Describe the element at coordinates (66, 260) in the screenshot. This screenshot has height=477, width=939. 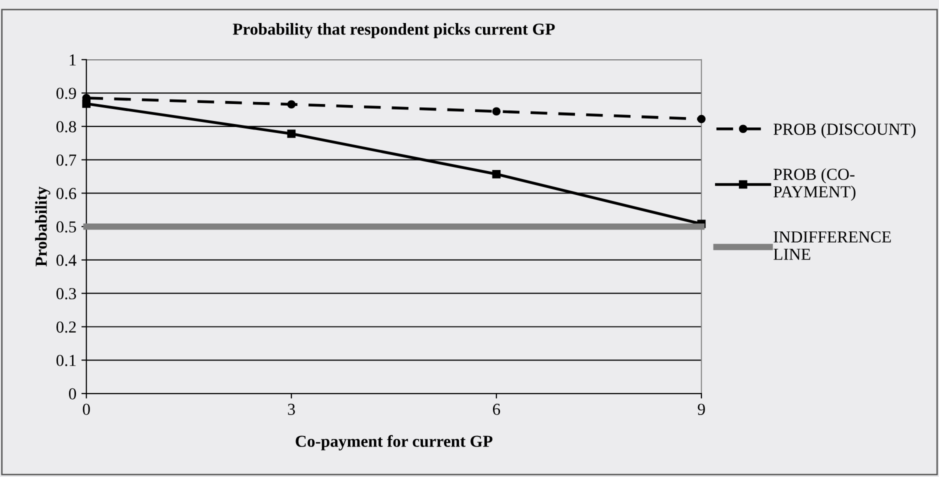
I see `y-tick-label: 0.4` at that location.